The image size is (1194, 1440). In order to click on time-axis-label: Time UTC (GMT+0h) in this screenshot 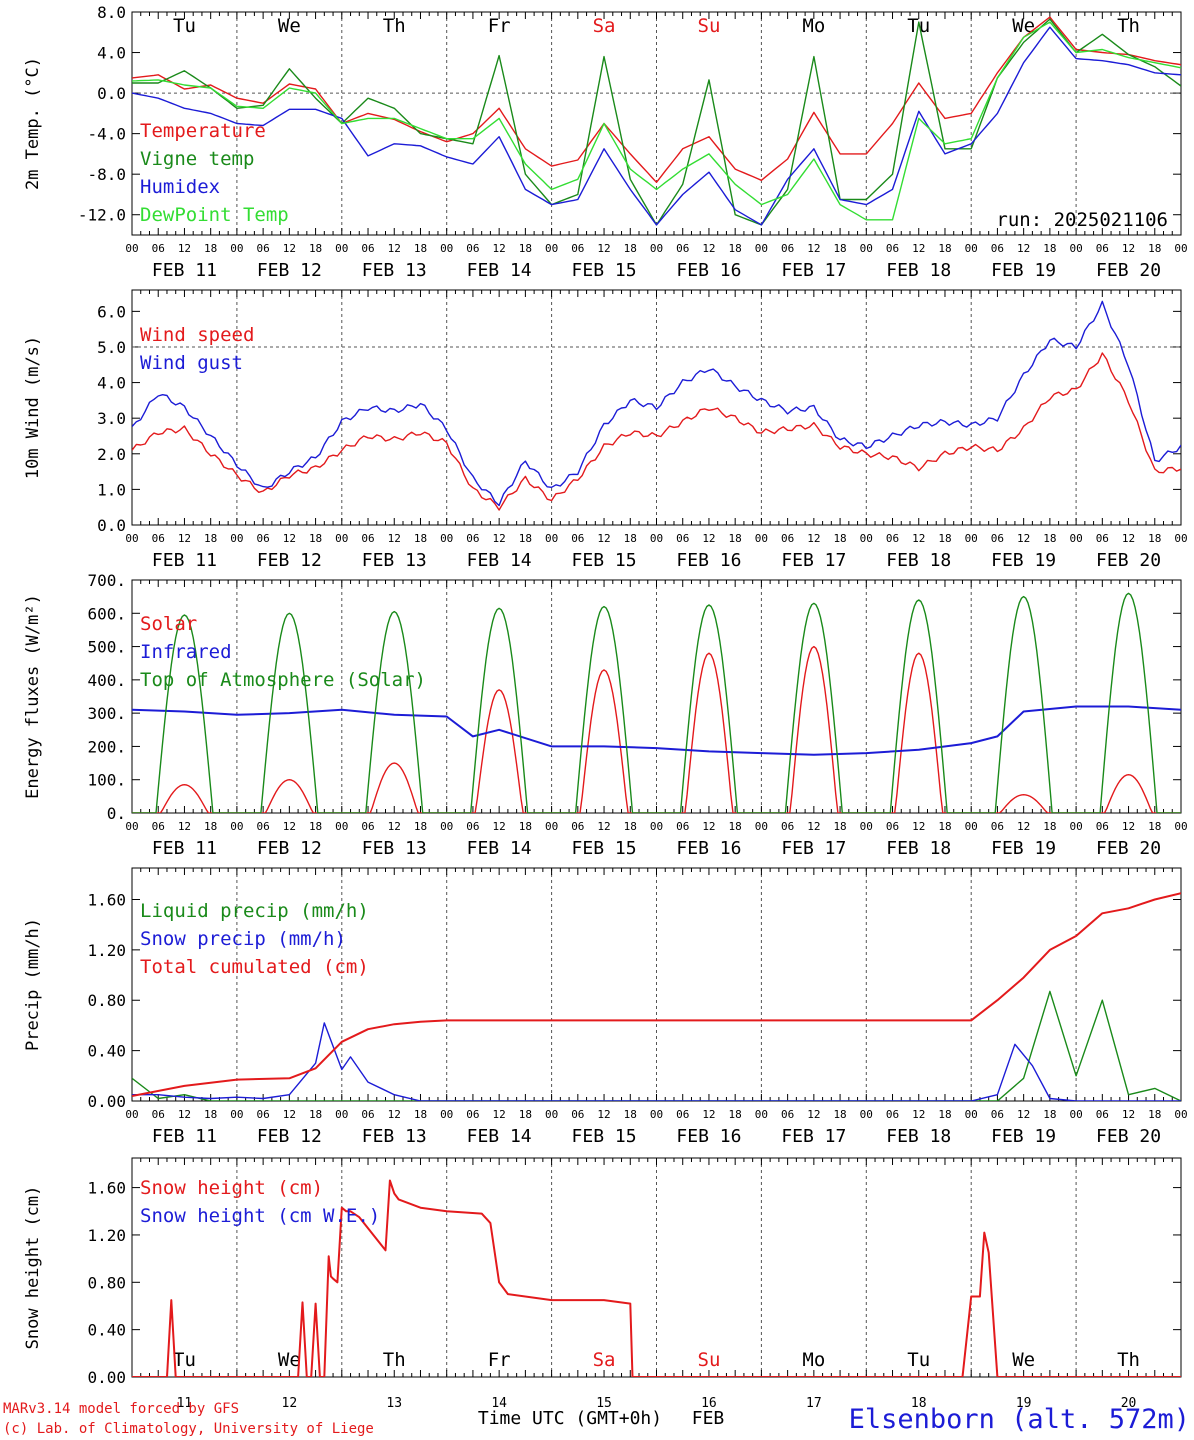, I will do `click(570, 1418)`.